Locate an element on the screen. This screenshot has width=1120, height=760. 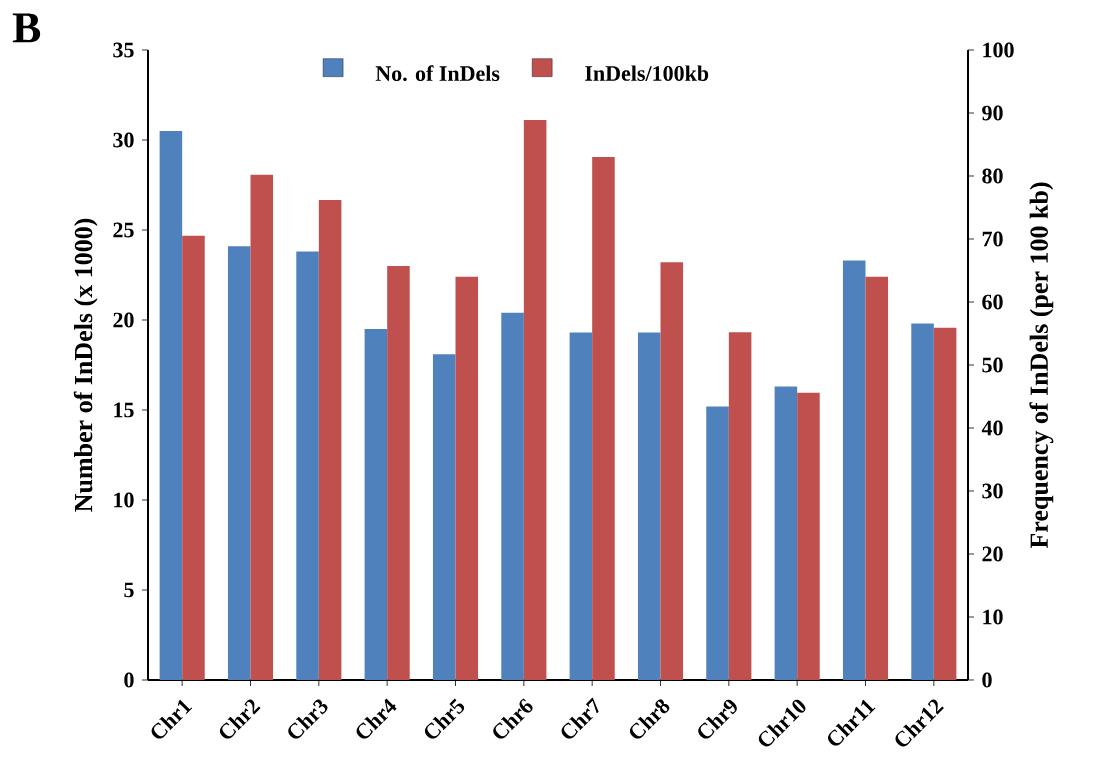
y-tick-label: 10 is located at coordinates (124, 500).